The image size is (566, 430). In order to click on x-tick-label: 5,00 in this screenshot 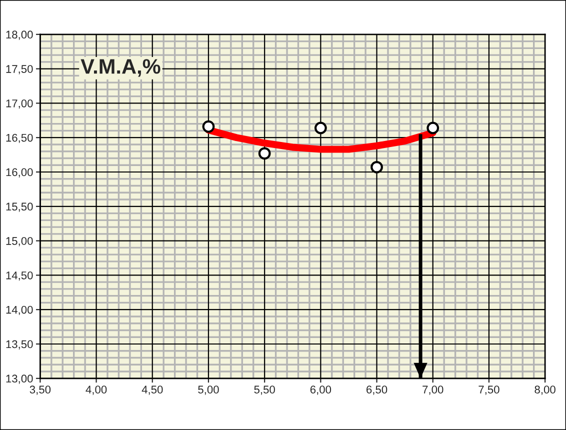, I will do `click(208, 390)`.